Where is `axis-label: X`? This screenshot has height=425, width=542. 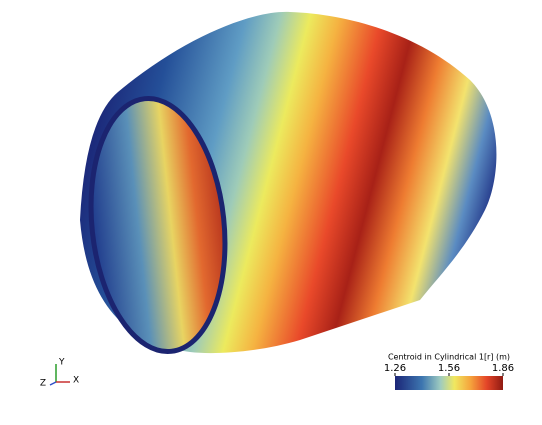
axis-label: X is located at coordinates (76, 381).